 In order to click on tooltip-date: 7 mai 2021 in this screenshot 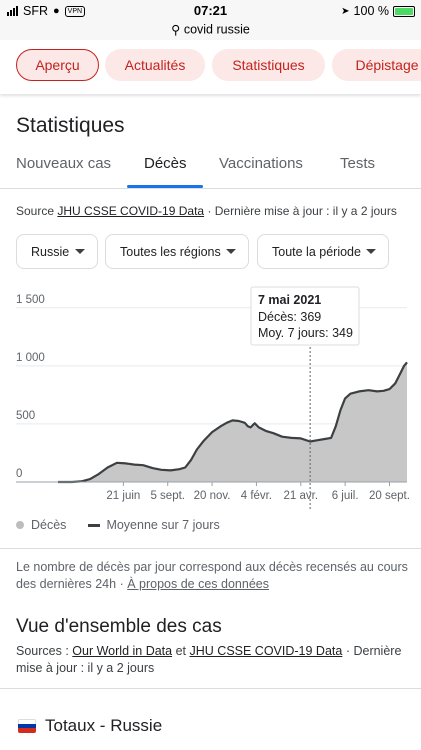, I will do `click(289, 300)`.